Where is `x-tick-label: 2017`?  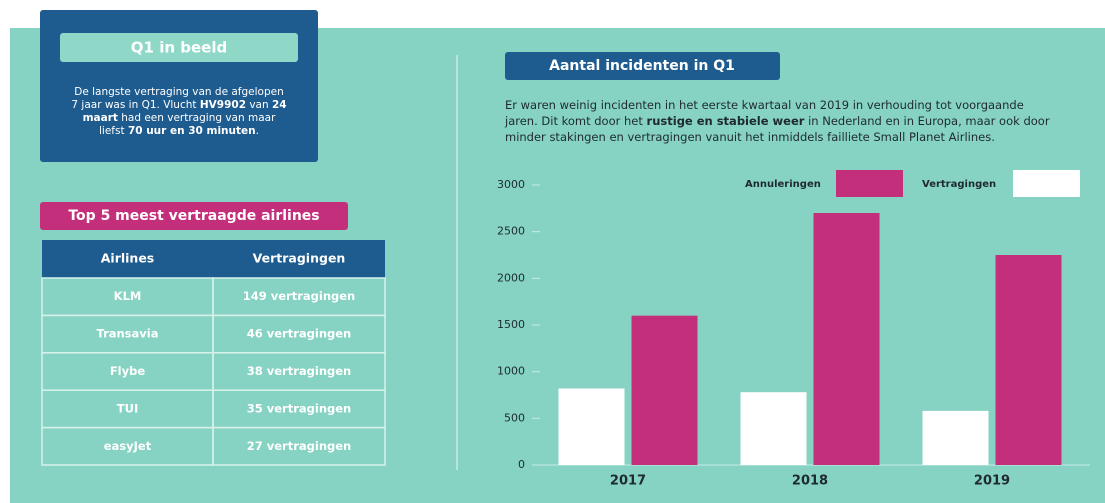
x-tick-label: 2017 is located at coordinates (628, 481).